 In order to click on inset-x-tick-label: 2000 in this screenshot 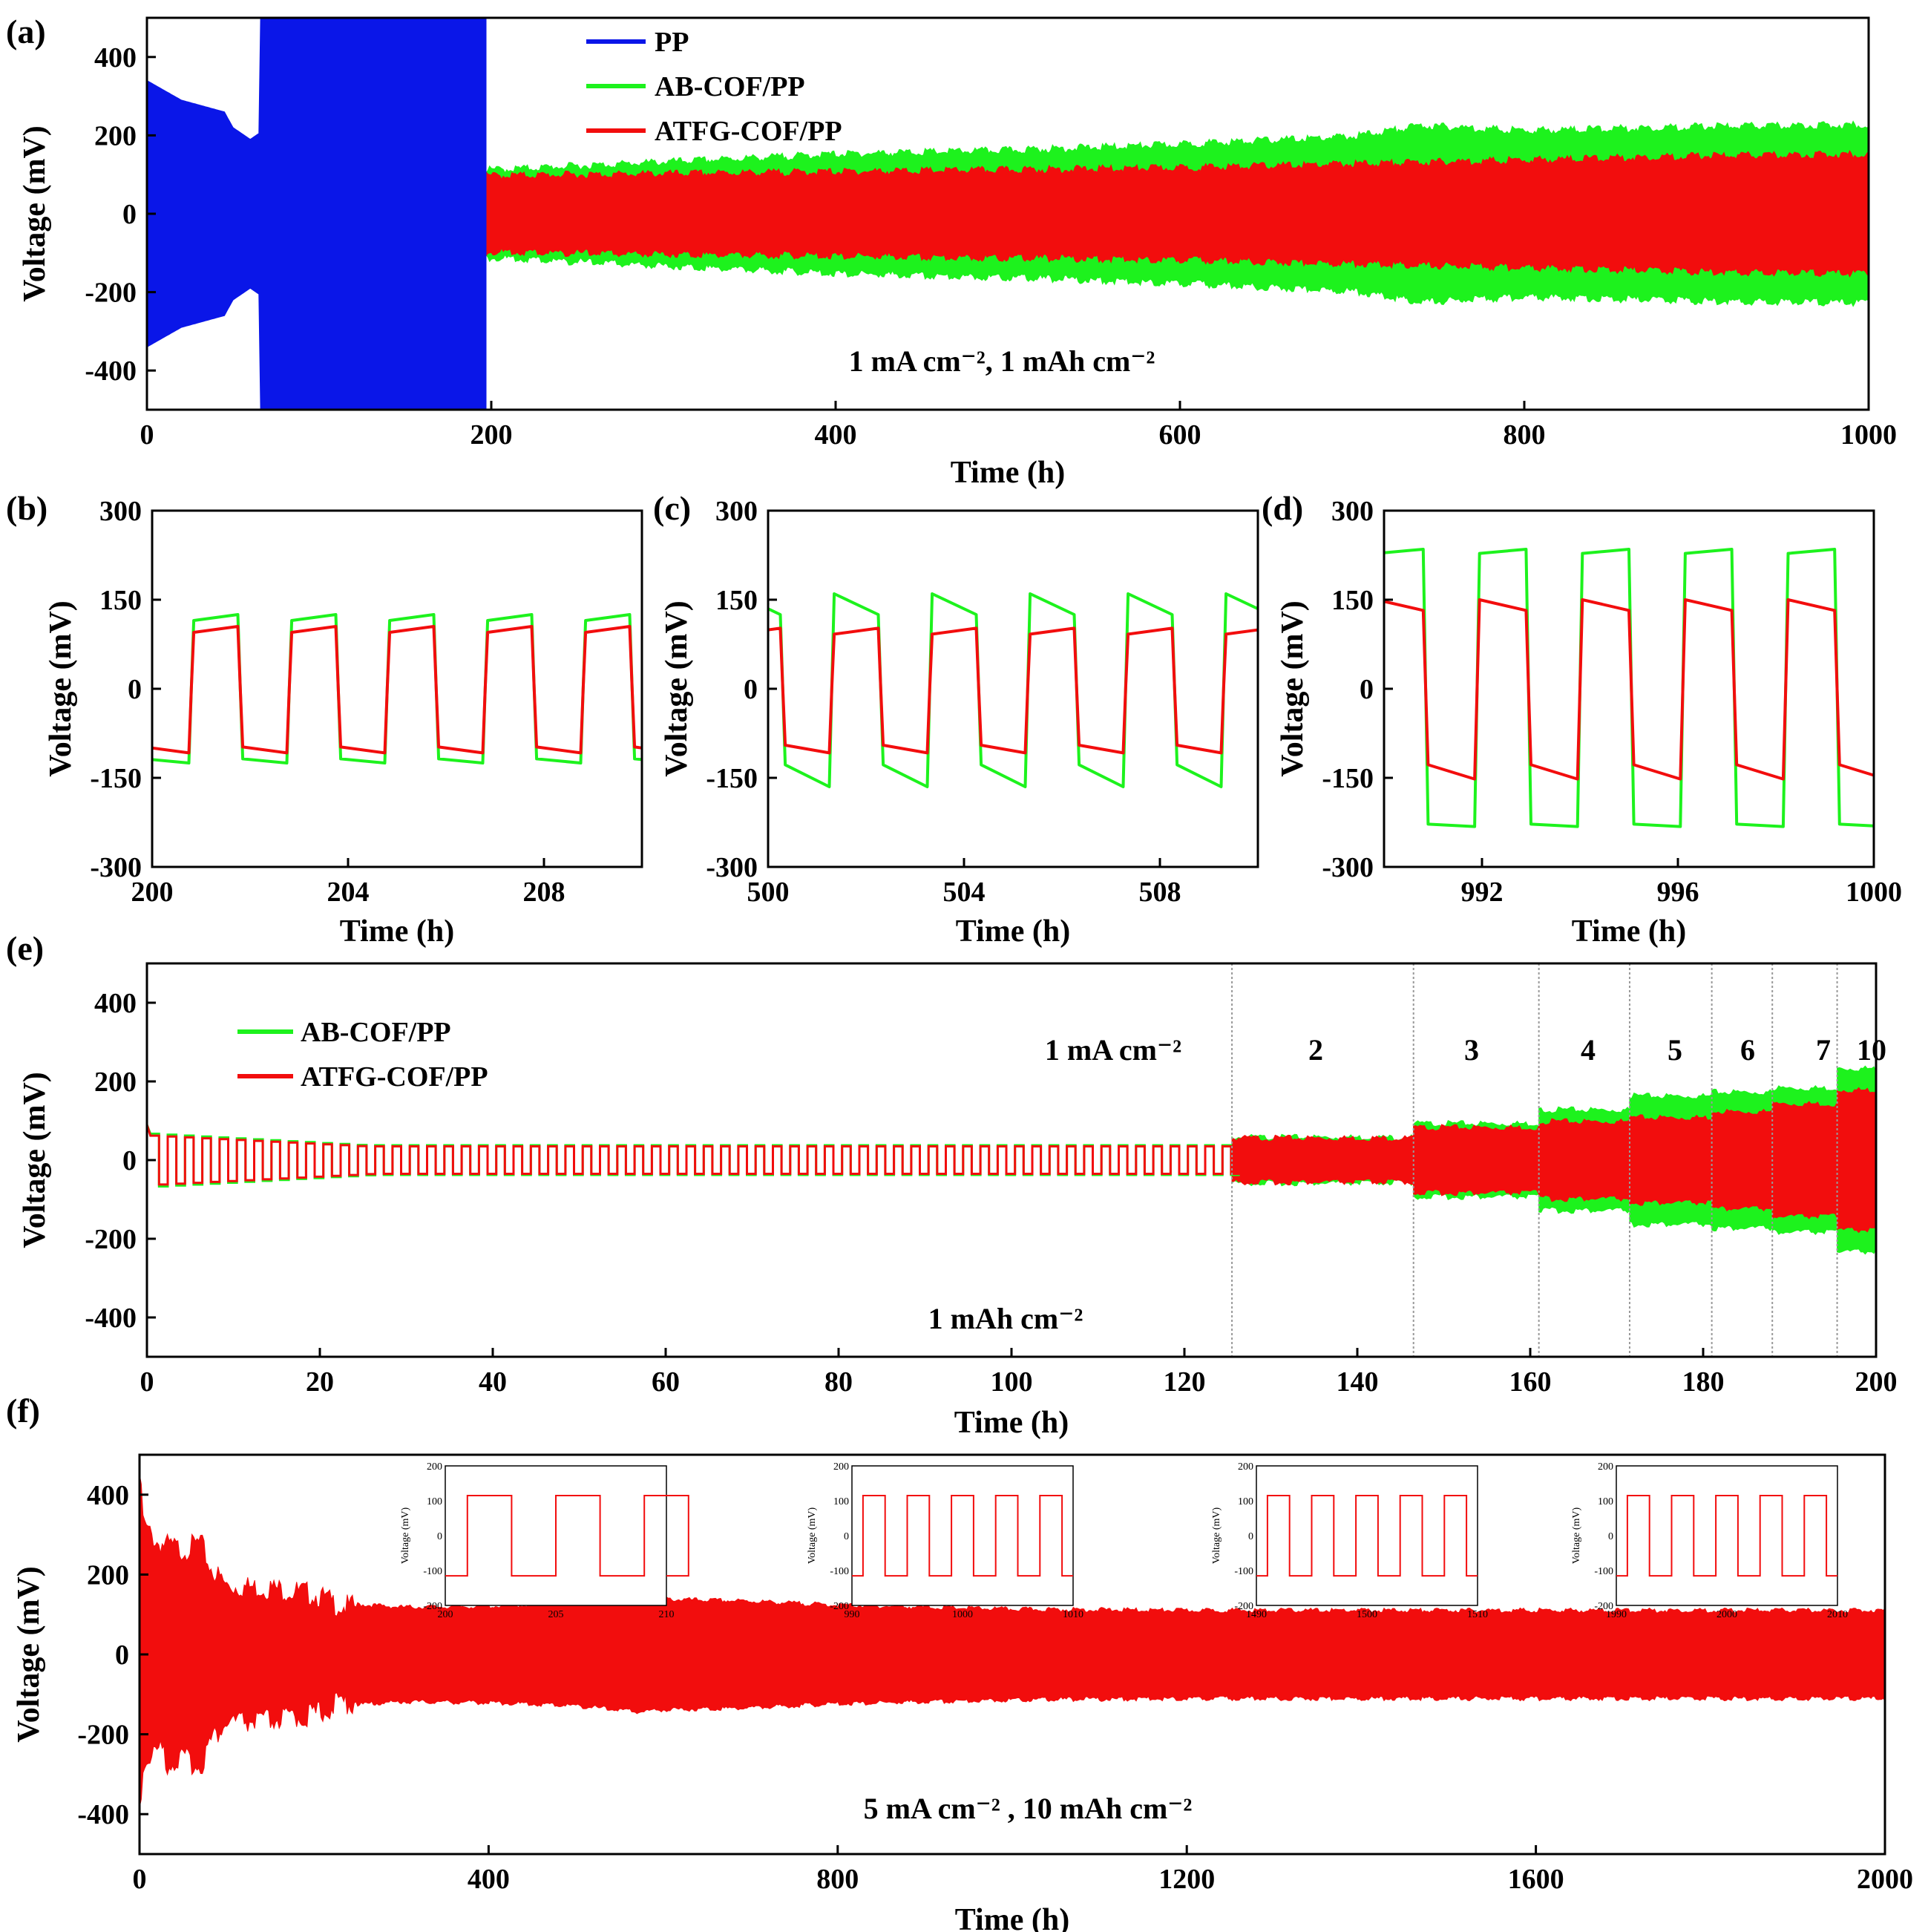, I will do `click(1727, 1614)`.